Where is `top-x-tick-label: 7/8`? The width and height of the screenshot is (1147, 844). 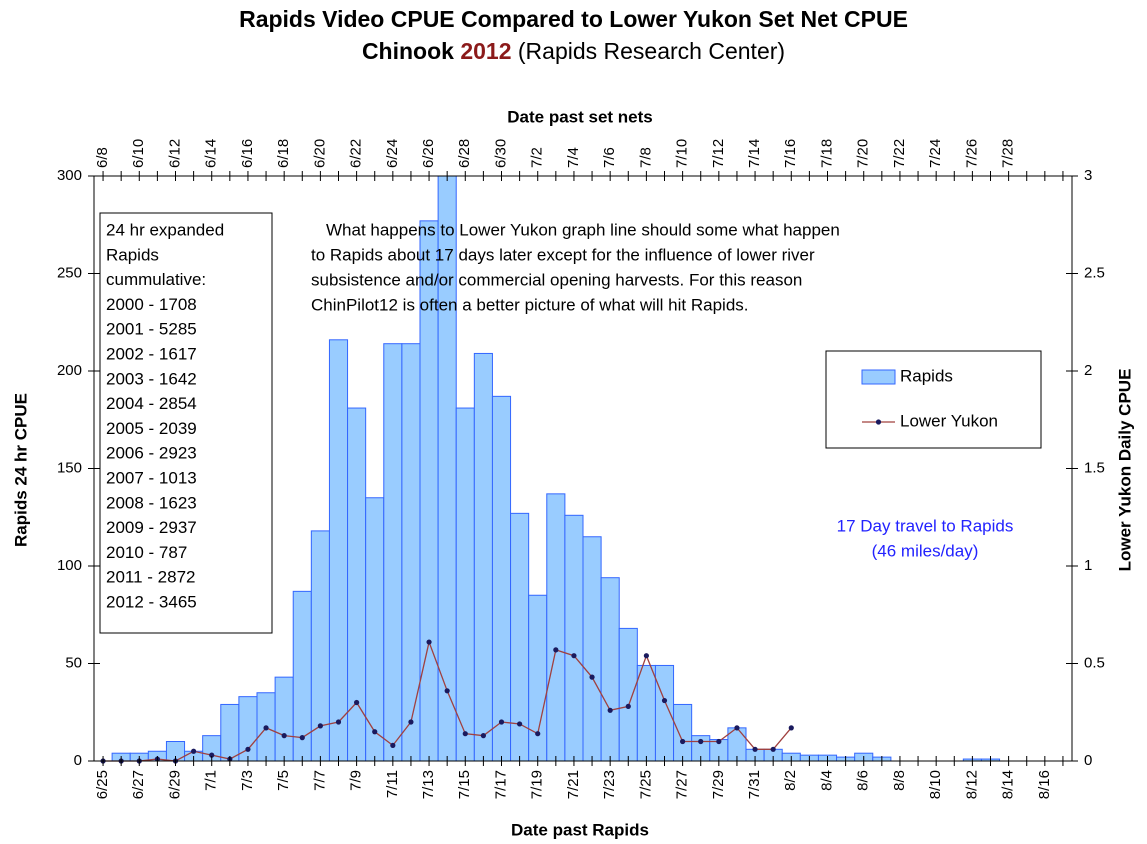
top-x-tick-label: 7/8 is located at coordinates (645, 157).